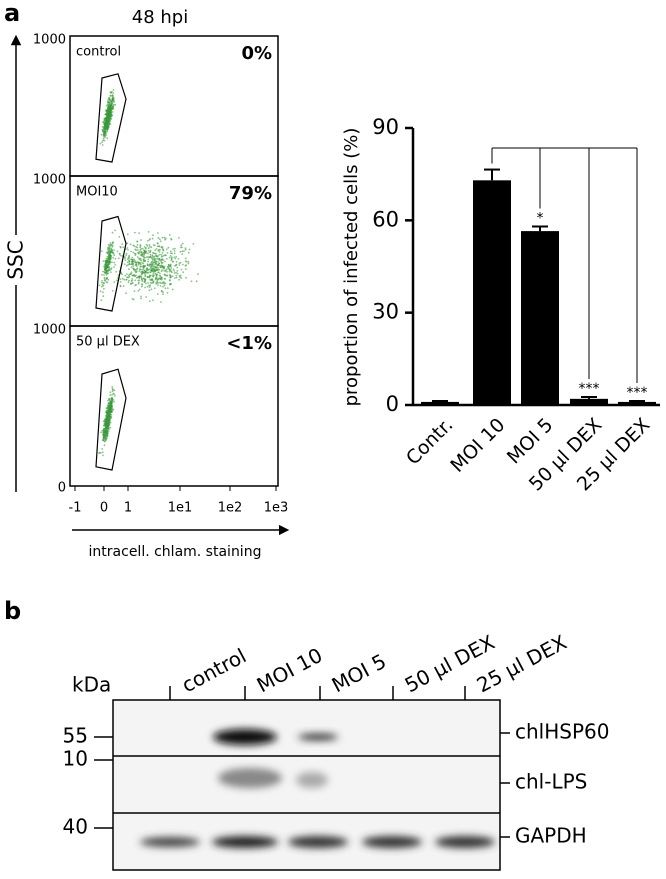 The width and height of the screenshot is (666, 879). Describe the element at coordinates (98, 52) in the screenshot. I see `panel-label: control` at that location.